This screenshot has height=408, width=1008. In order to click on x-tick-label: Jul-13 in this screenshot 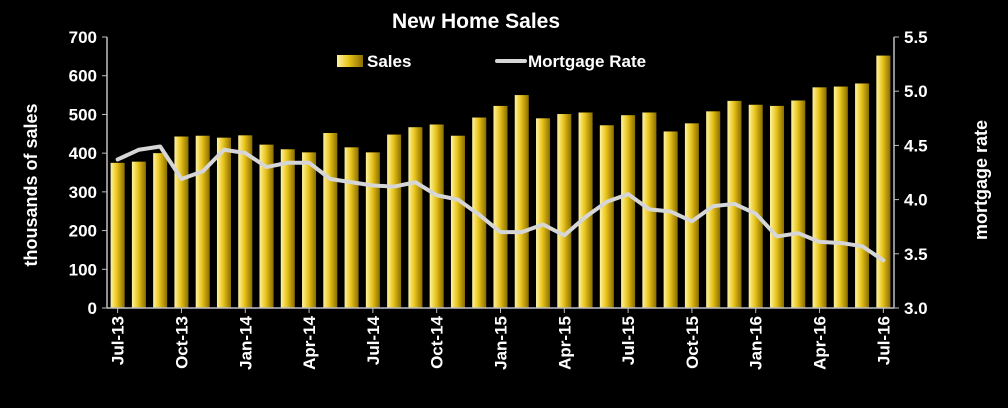, I will do `click(118, 340)`.